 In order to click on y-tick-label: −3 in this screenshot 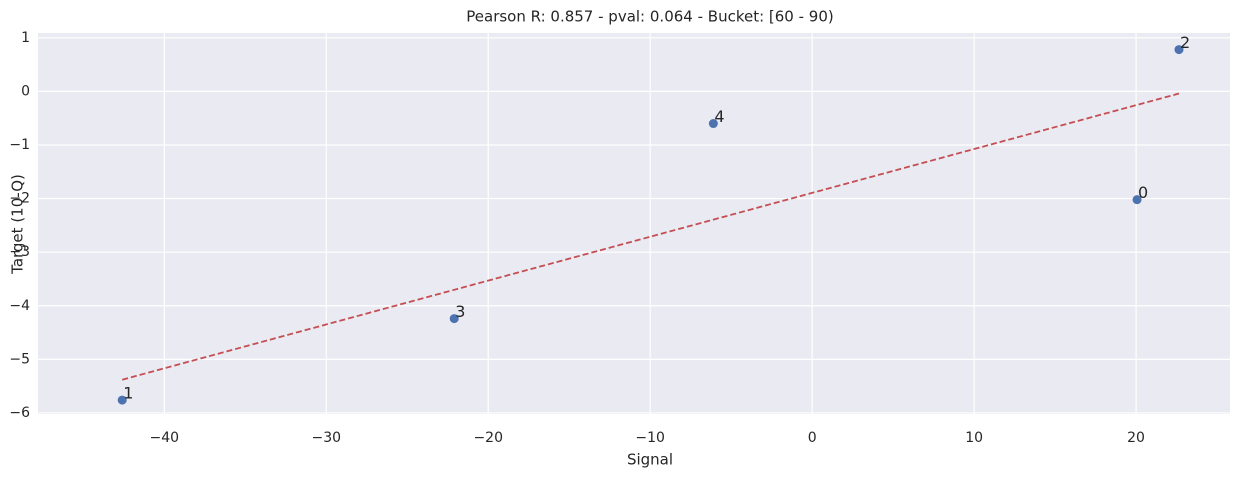, I will do `click(19, 252)`.